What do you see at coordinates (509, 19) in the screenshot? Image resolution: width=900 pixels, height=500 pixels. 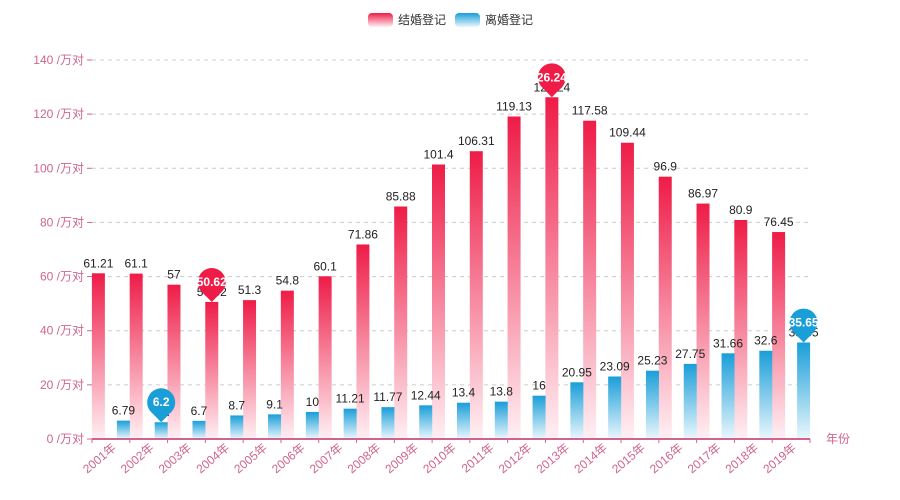 I see `legend-divorce-label: 离婚登记` at bounding box center [509, 19].